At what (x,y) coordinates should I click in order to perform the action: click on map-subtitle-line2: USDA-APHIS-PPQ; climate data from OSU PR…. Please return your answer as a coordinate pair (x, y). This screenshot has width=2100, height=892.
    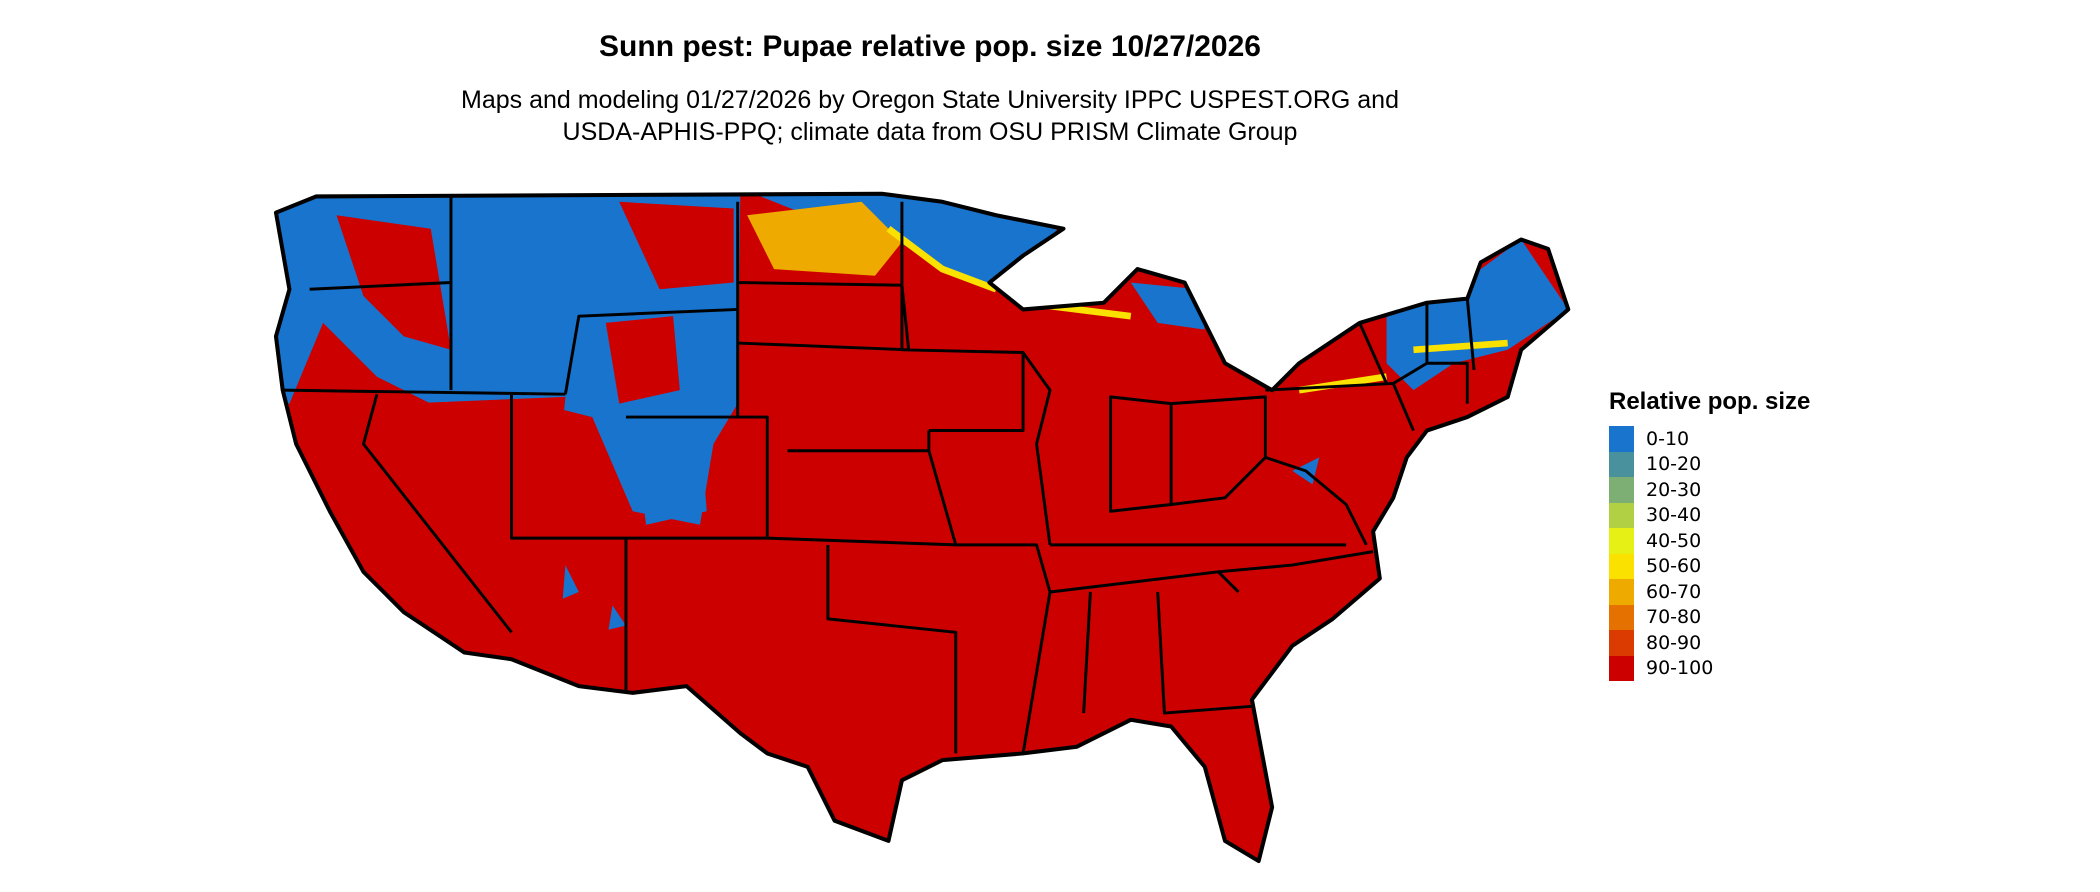
    Looking at the image, I should click on (930, 132).